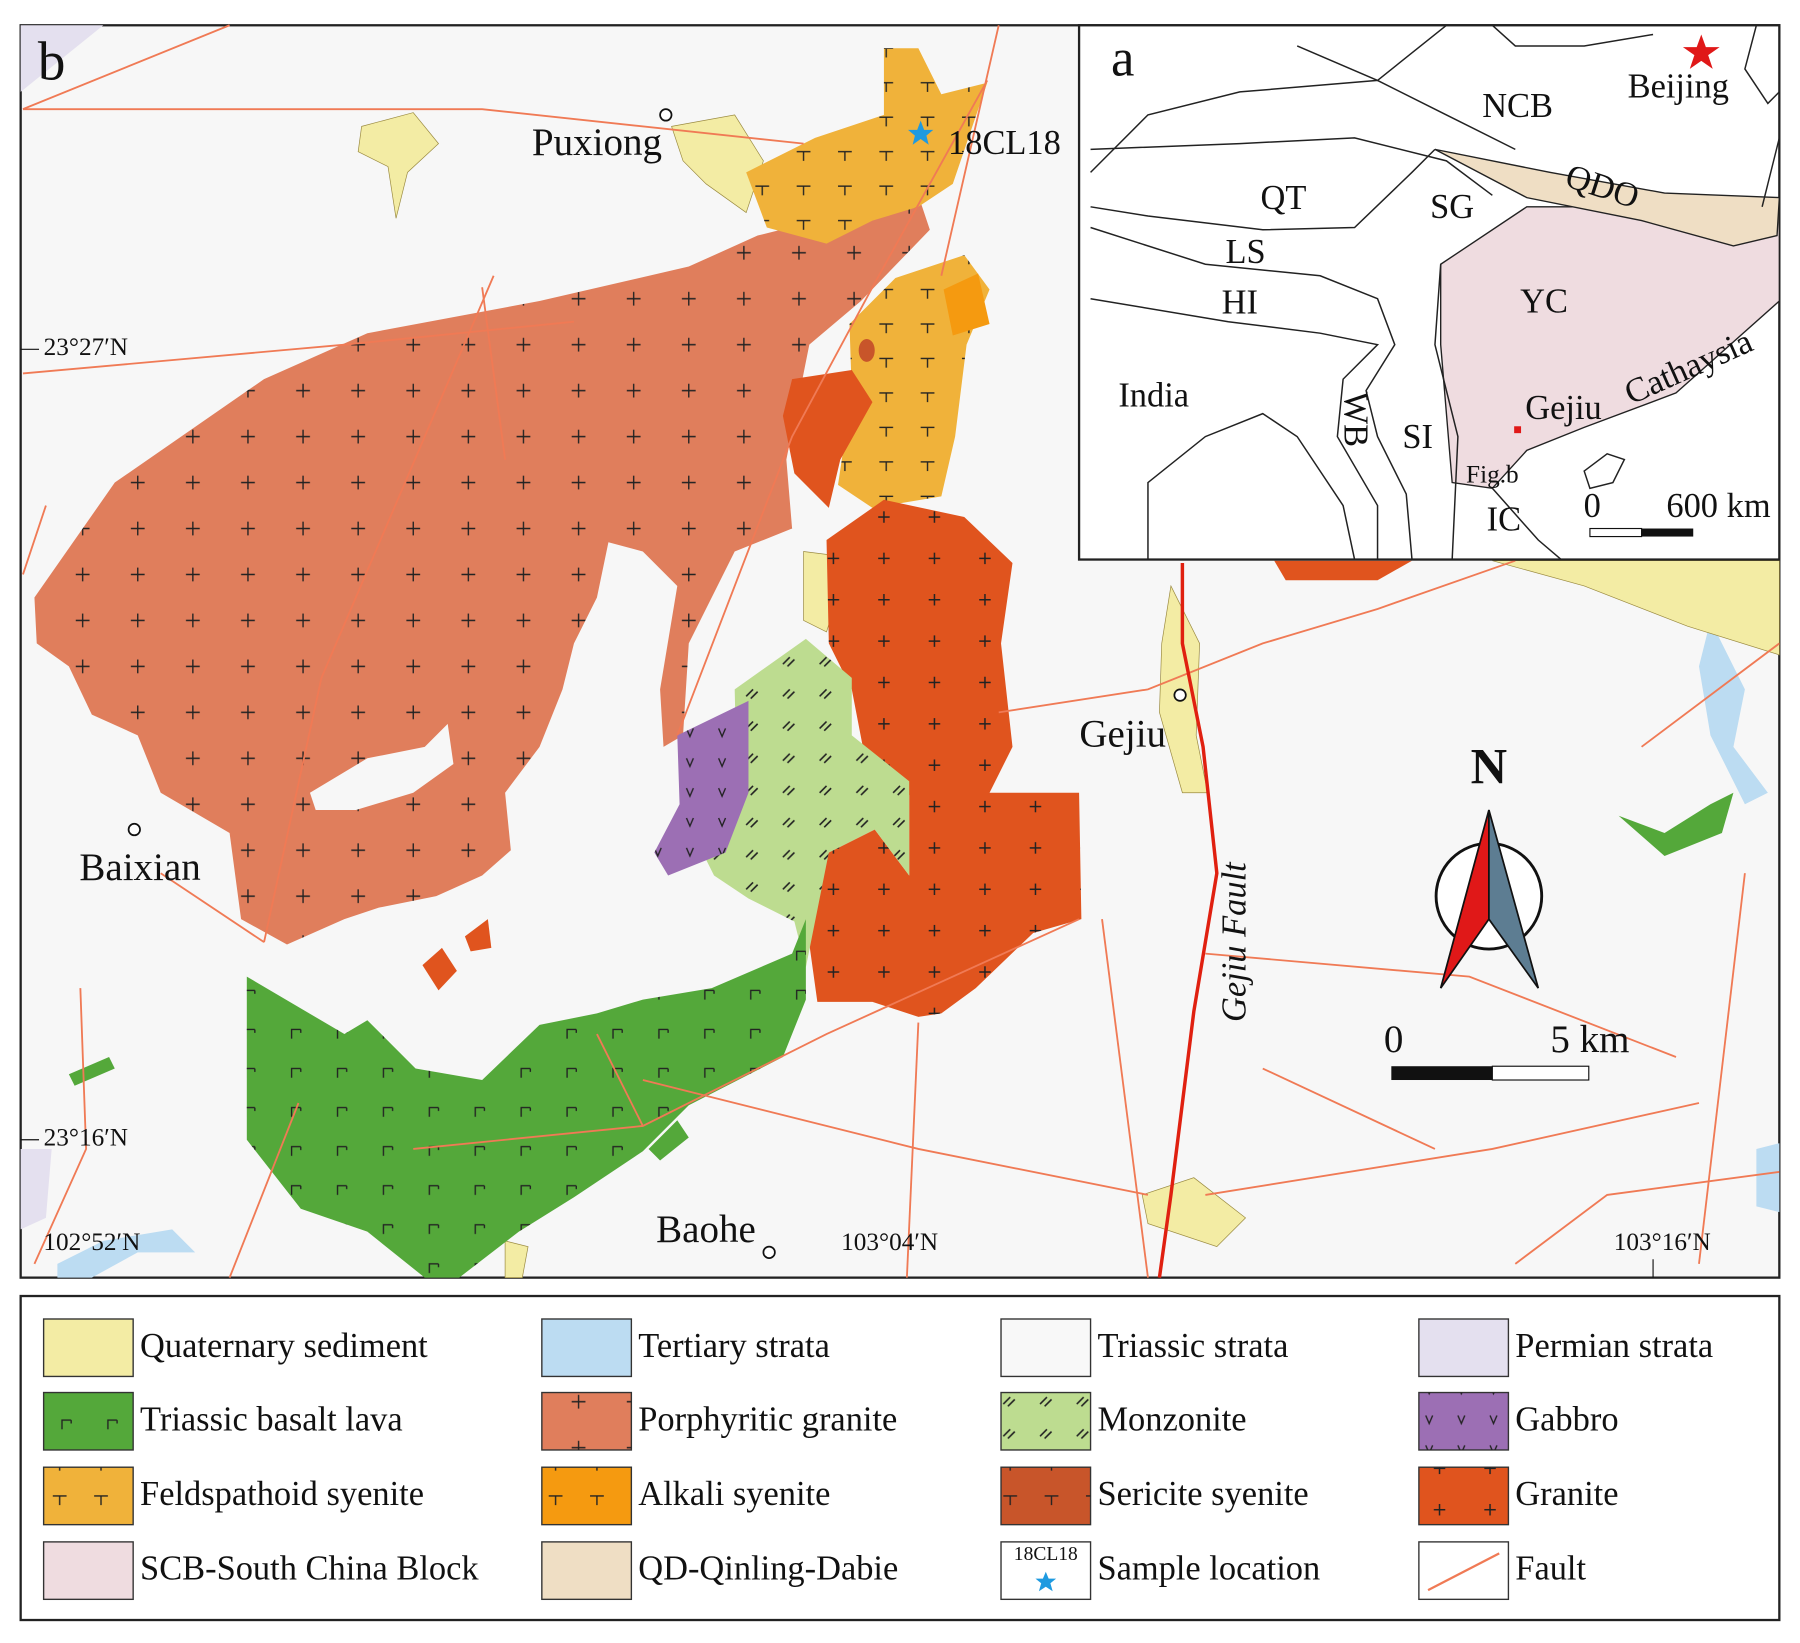 Image resolution: width=1800 pixels, height=1643 pixels. Describe the element at coordinates (271, 1419) in the screenshot. I see `legend-label: Triassic basalt lava` at that location.